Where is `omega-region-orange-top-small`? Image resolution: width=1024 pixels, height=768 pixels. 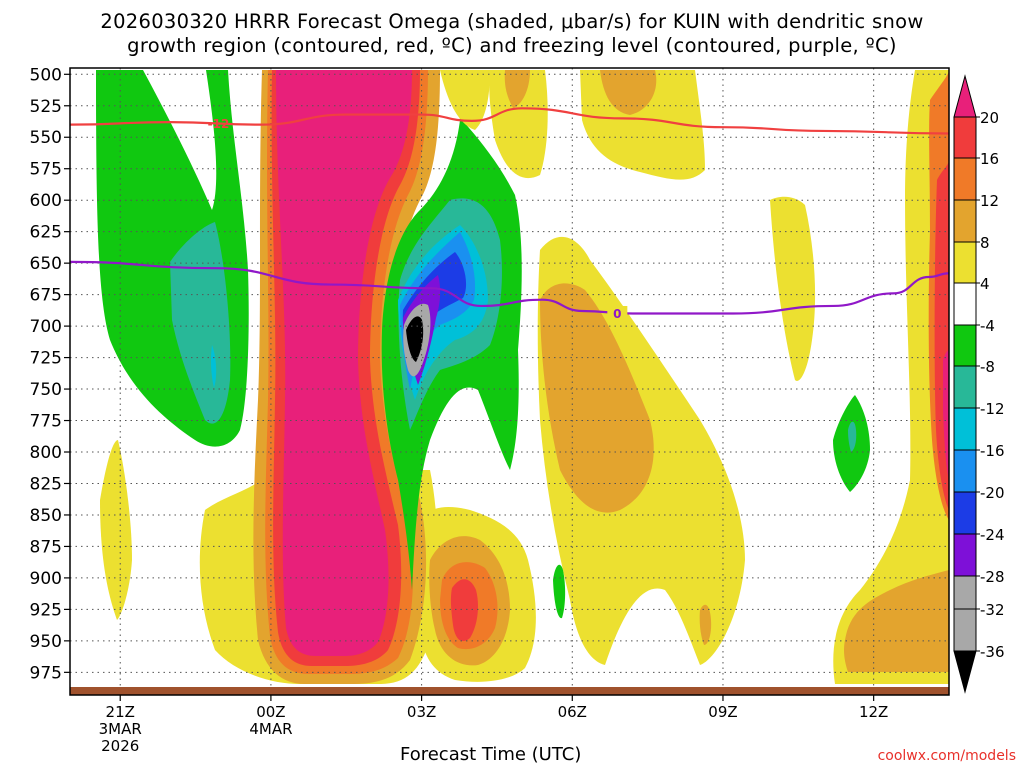
omega-region-orange-top-small is located at coordinates (517, 89).